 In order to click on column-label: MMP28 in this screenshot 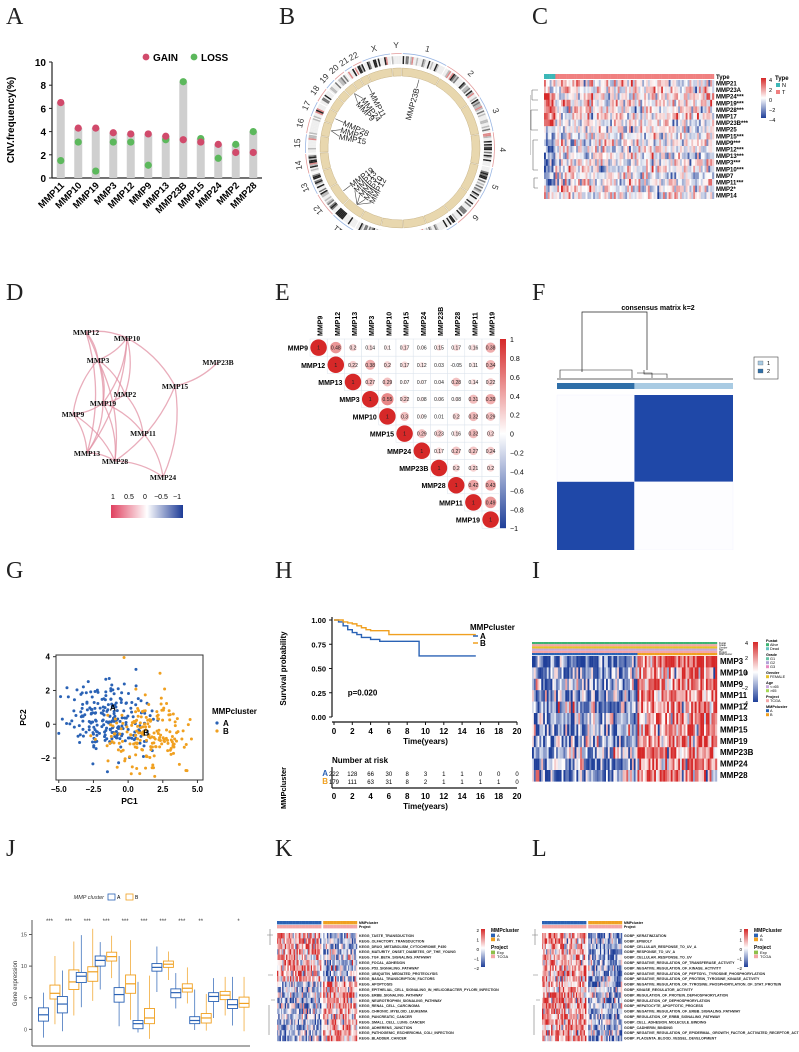, I will do `click(458, 324)`.